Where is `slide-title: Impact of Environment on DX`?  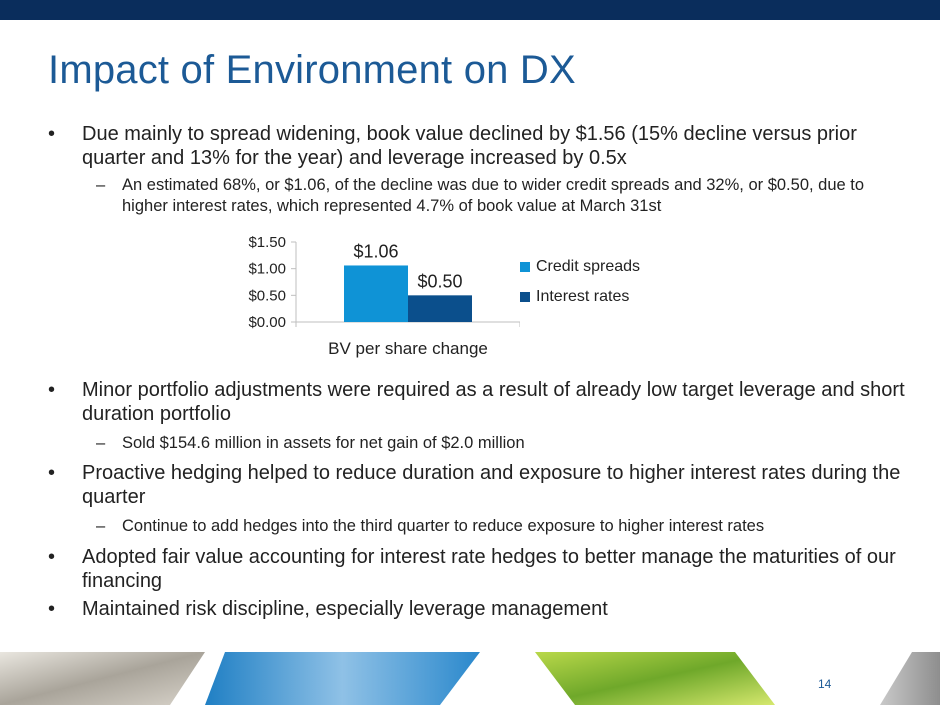 slide-title: Impact of Environment on DX is located at coordinates (312, 70).